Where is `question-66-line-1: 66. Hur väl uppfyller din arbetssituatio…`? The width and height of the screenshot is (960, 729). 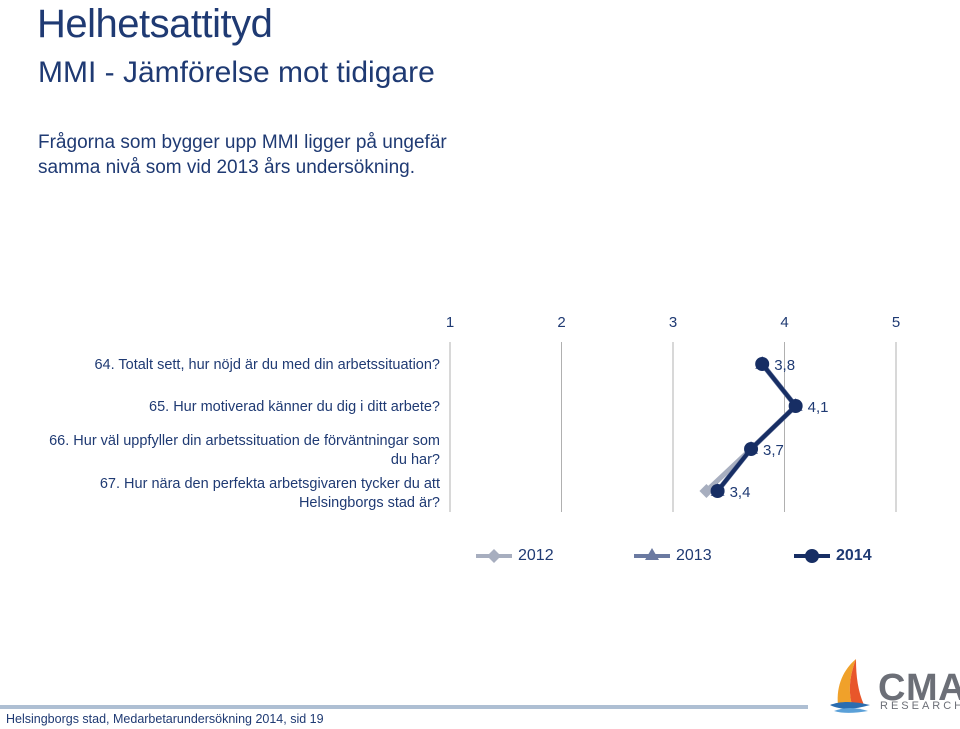
question-66-line-1: 66. Hur väl uppfyller din arbetssituatio… is located at coordinates (244, 441).